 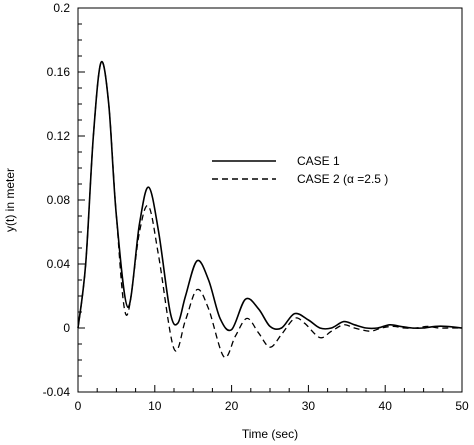 What do you see at coordinates (59, 264) in the screenshot?
I see `y-tick-label: 0.04` at bounding box center [59, 264].